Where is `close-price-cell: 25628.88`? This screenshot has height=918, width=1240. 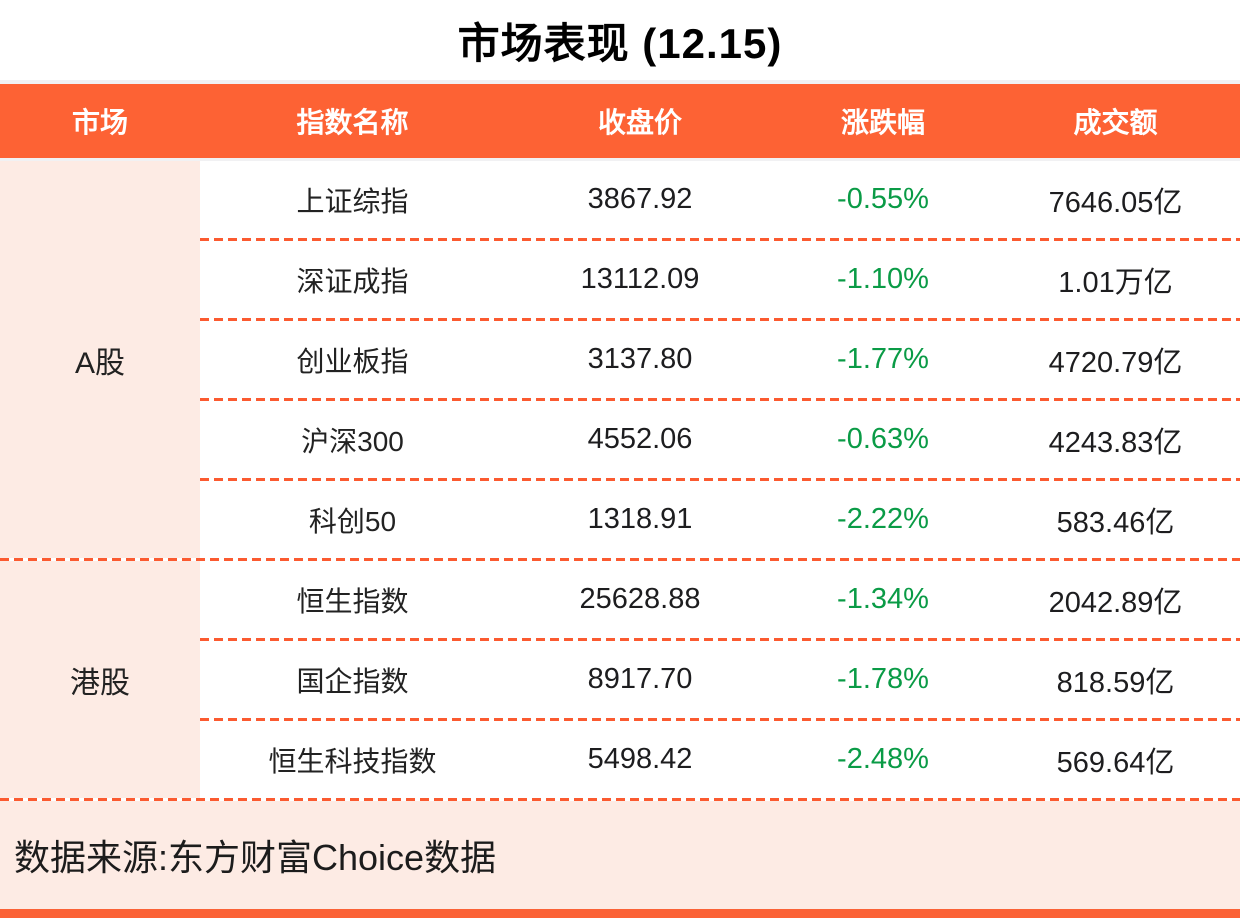 close-price-cell: 25628.88 is located at coordinates (640, 599).